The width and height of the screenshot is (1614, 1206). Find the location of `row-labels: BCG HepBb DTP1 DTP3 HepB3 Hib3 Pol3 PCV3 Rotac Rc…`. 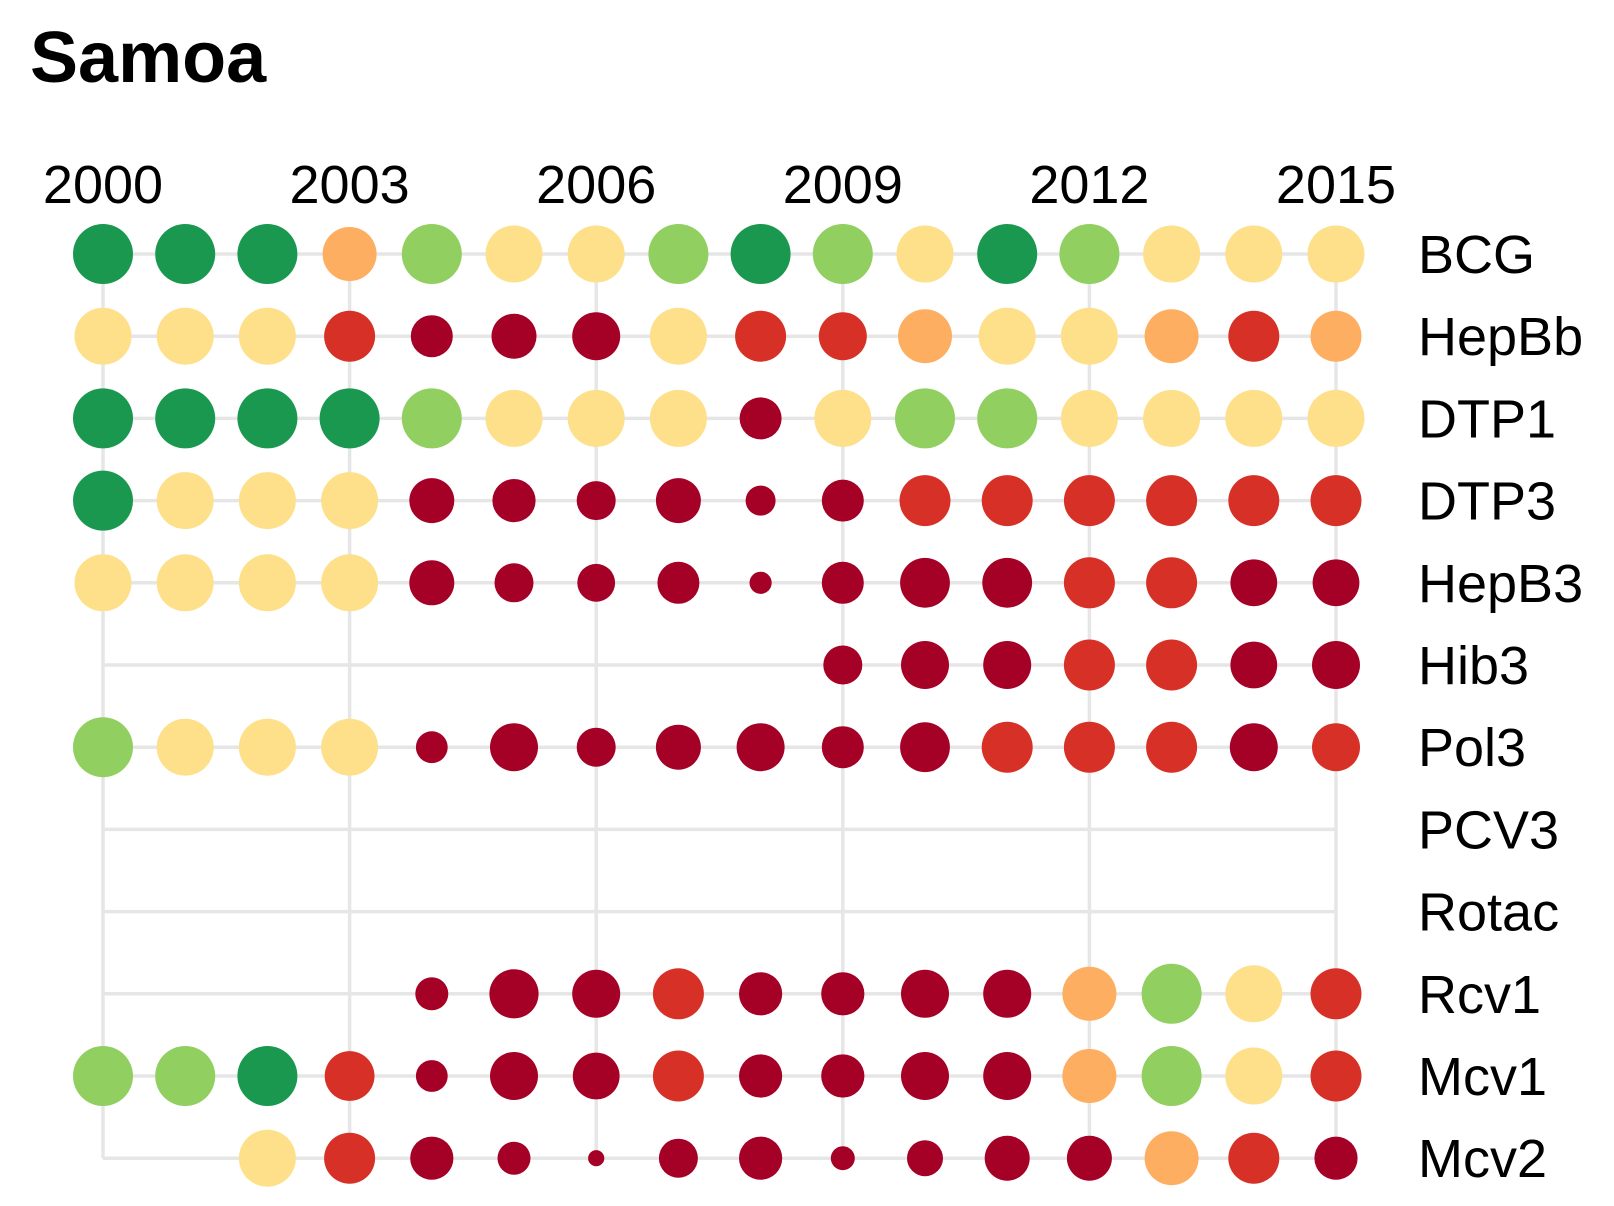

row-labels: BCG HepBb DTP1 DTP3 HepB3 Hib3 Pol3 PCV3 Rotac Rc… is located at coordinates (1500, 707).